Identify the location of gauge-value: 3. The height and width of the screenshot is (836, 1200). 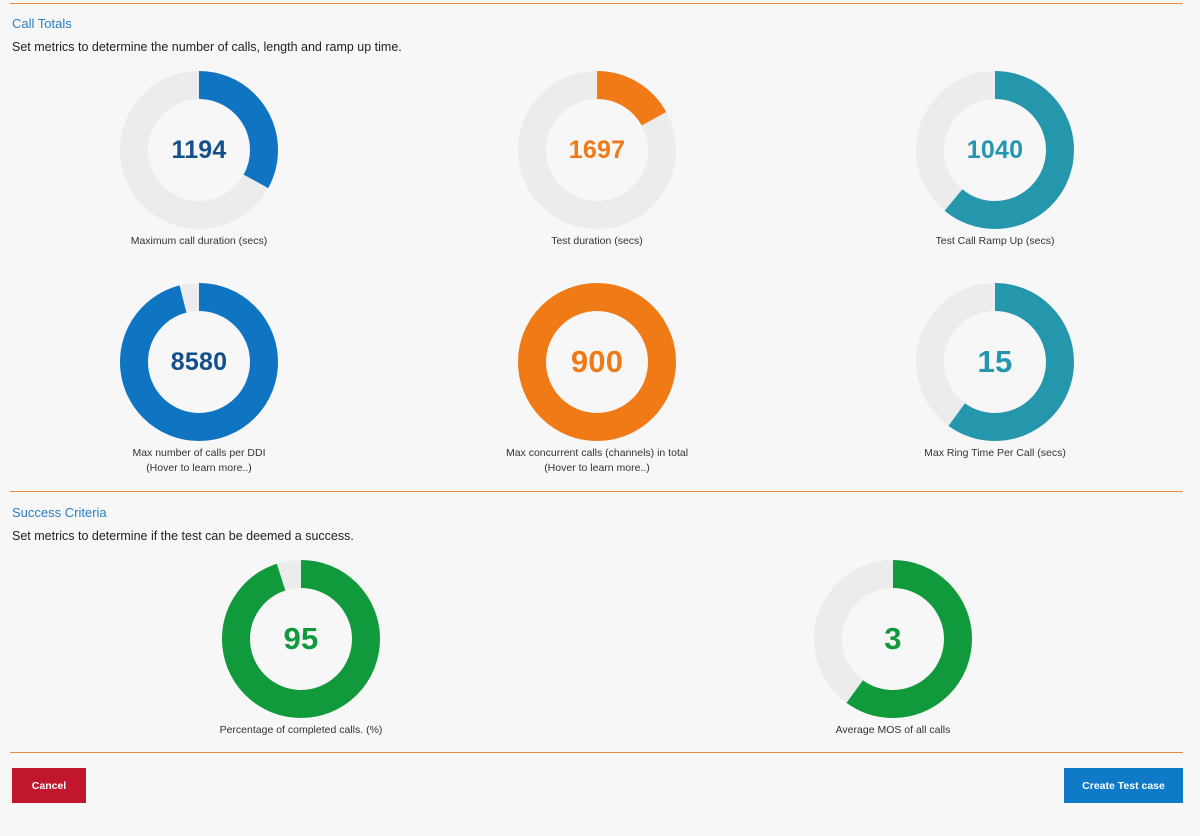
(893, 638).